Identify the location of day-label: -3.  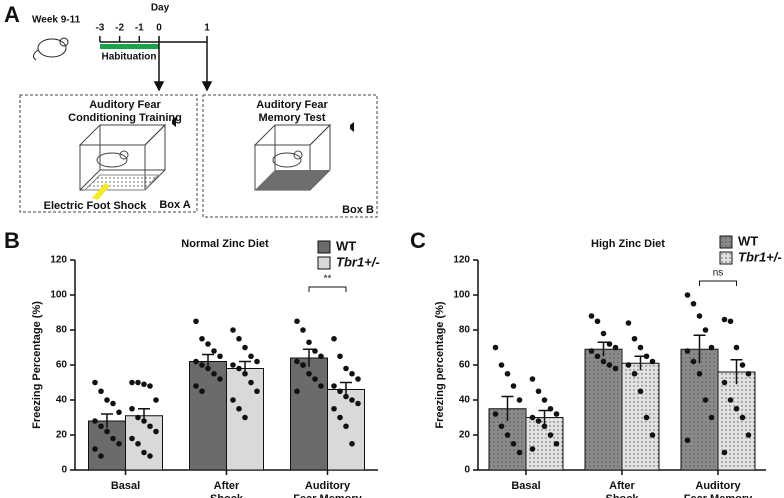
(99, 28).